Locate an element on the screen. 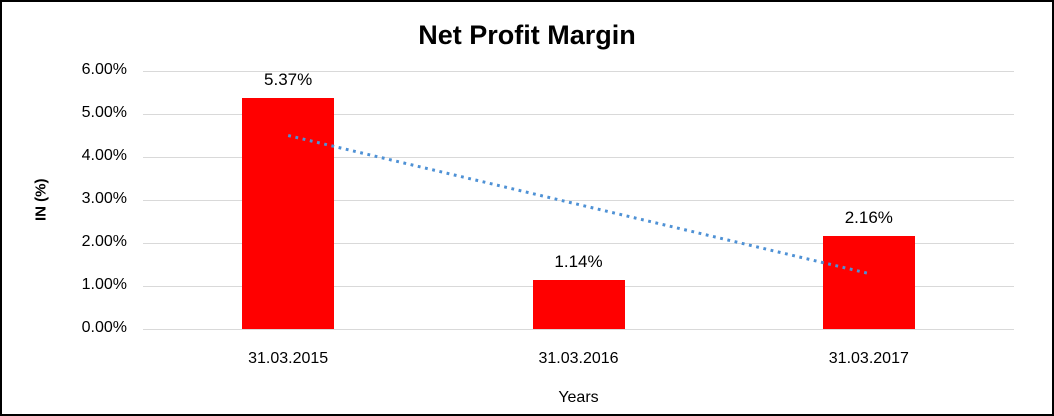 This screenshot has height=416, width=1054. bar-data-label: 5.37% is located at coordinates (288, 80).